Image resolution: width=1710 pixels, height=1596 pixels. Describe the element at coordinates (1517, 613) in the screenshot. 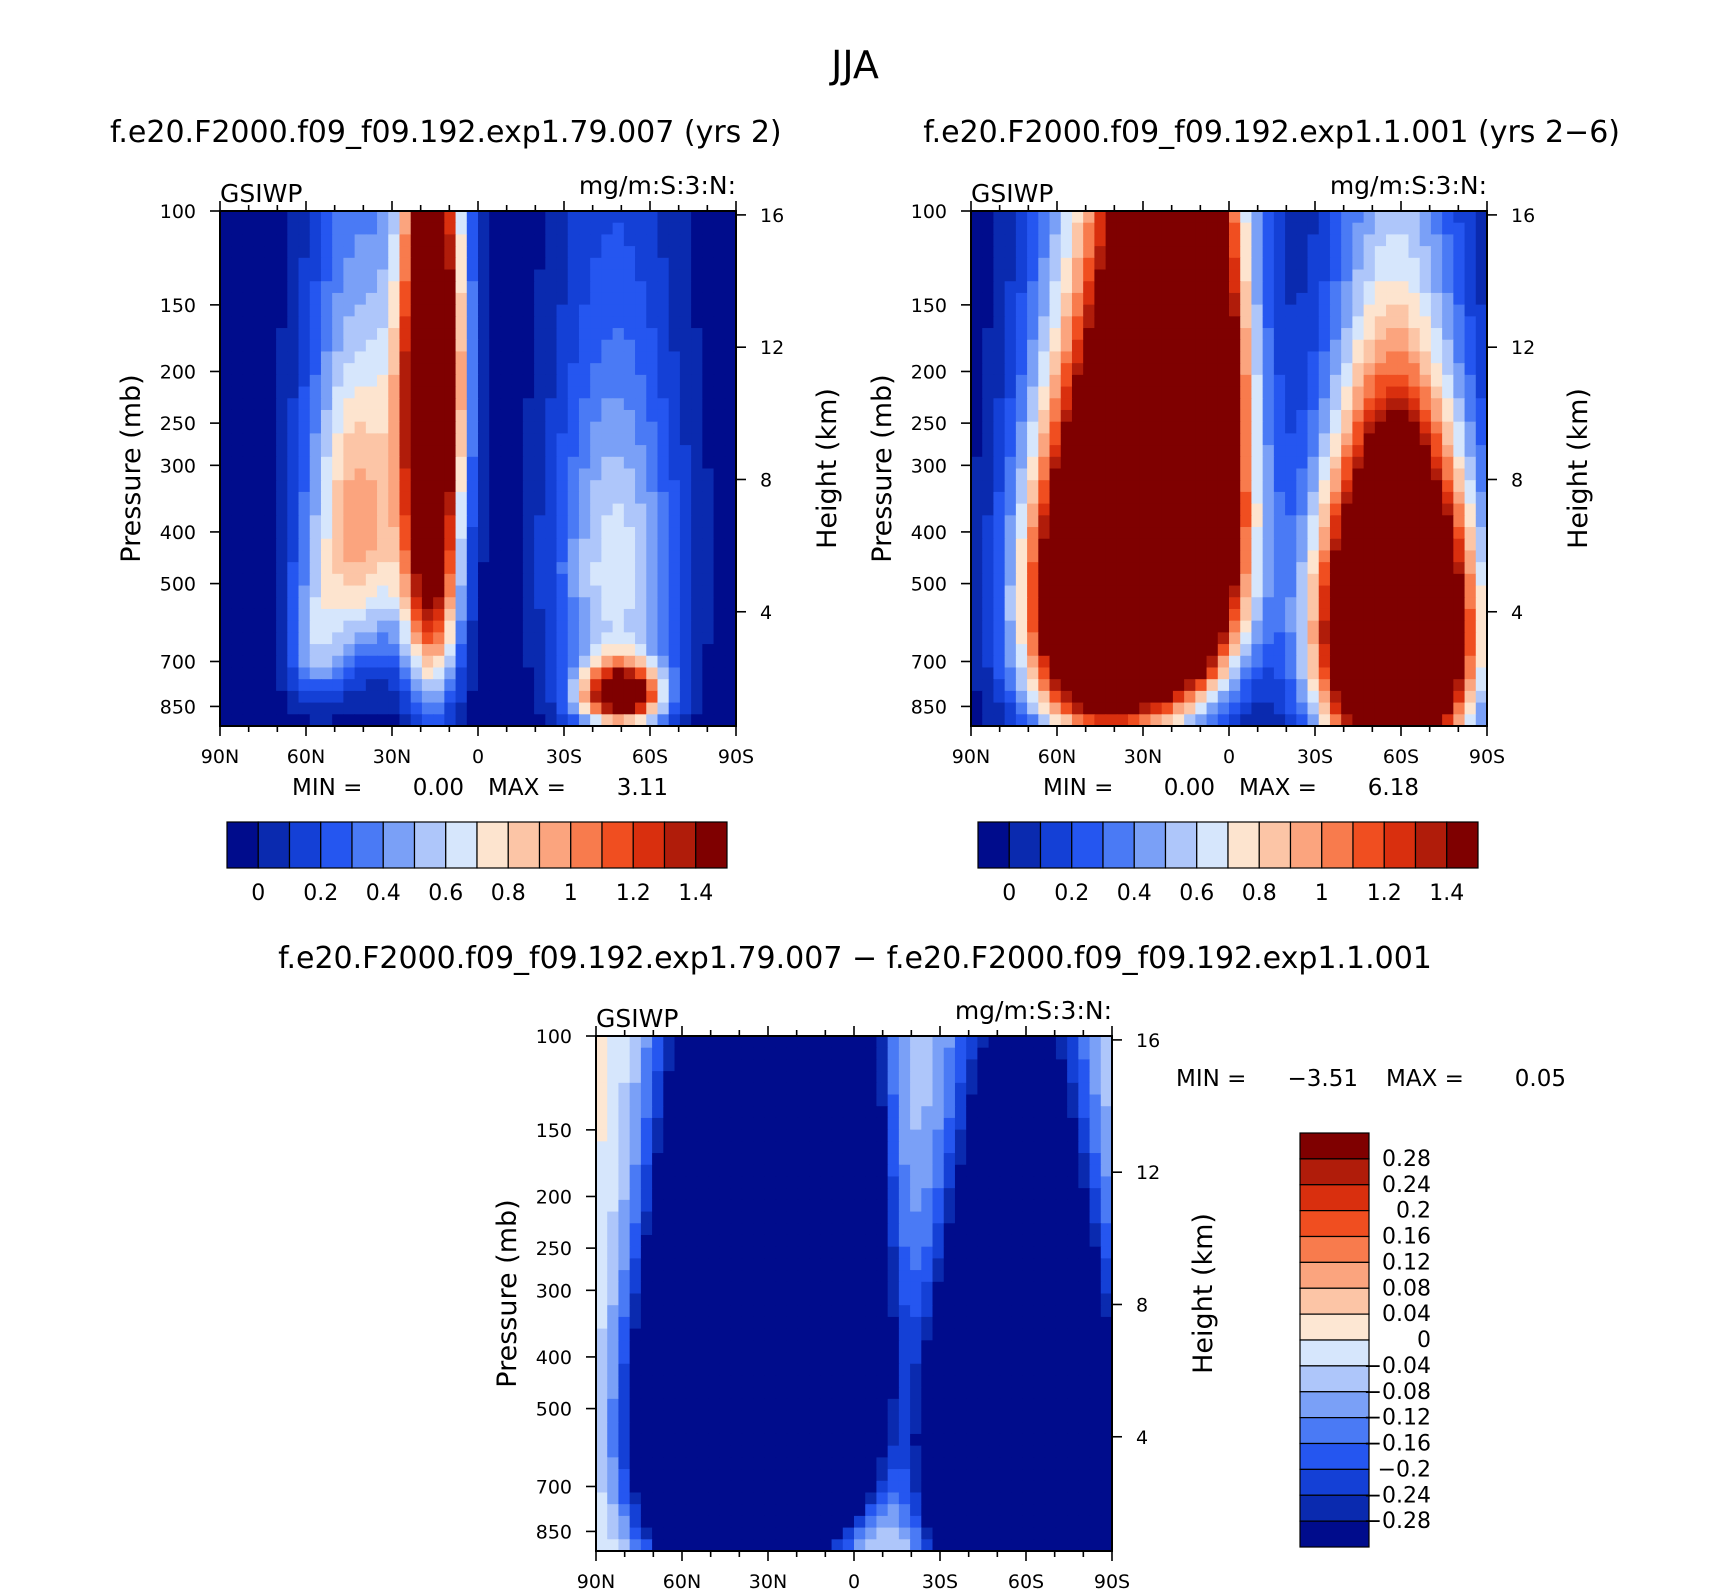

I see `y2-tick-label: 4` at that location.